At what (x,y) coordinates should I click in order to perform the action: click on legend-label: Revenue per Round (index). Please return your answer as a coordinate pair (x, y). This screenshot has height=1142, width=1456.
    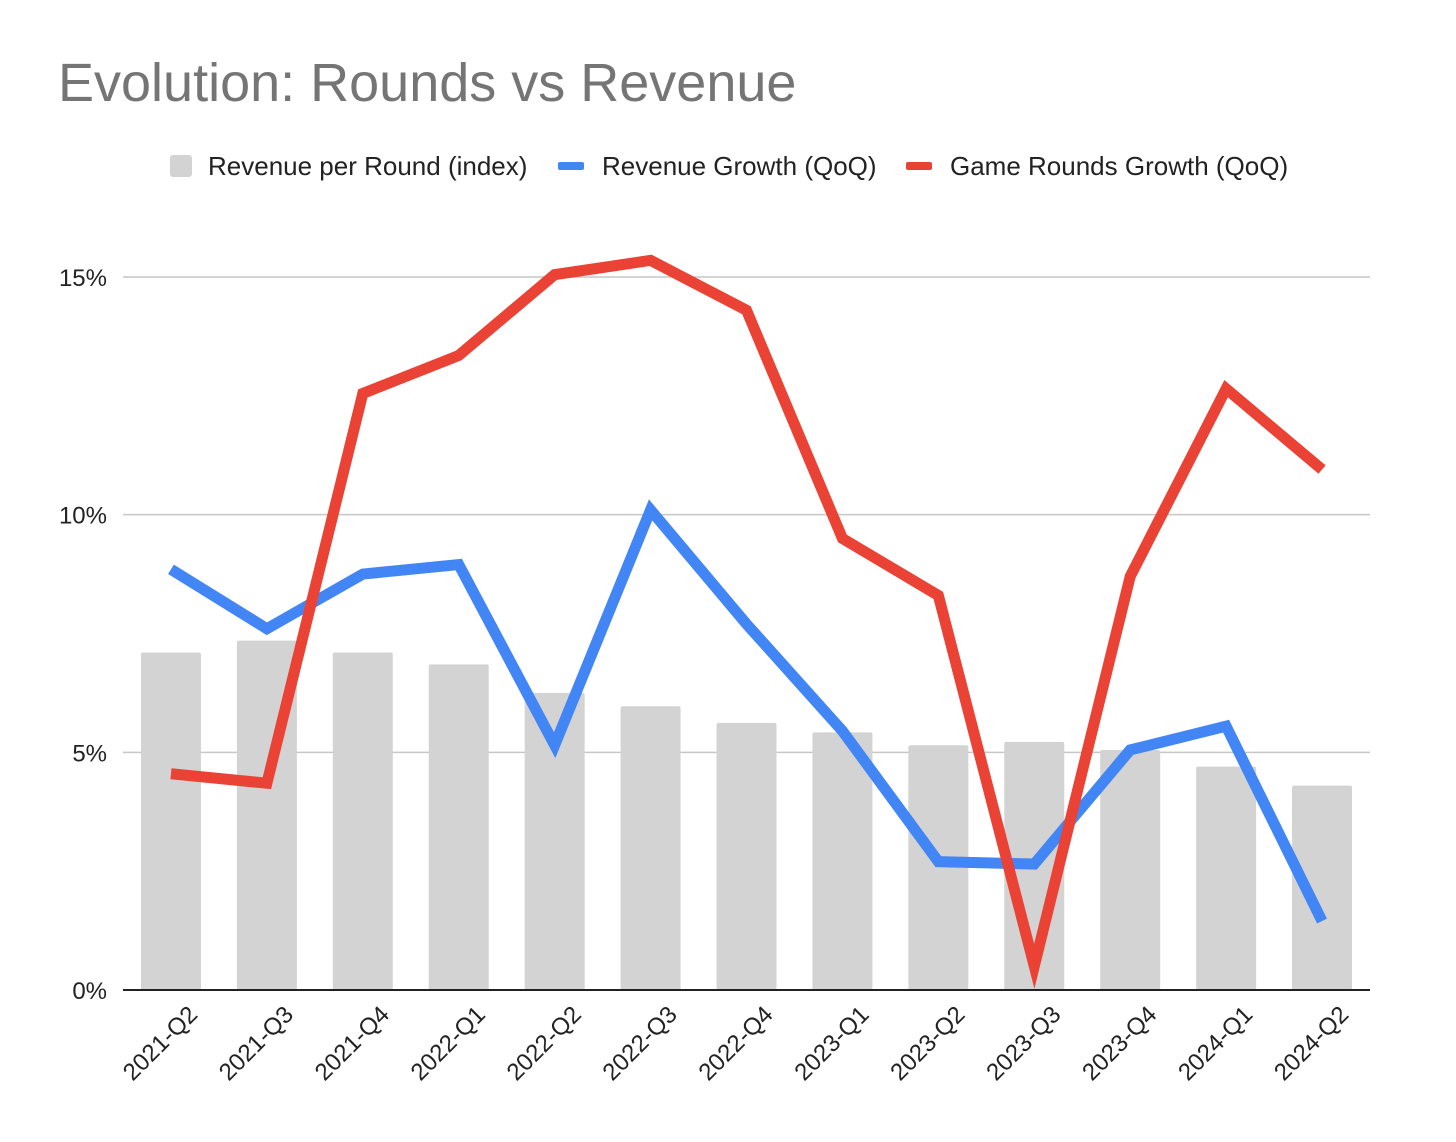
    Looking at the image, I should click on (368, 165).